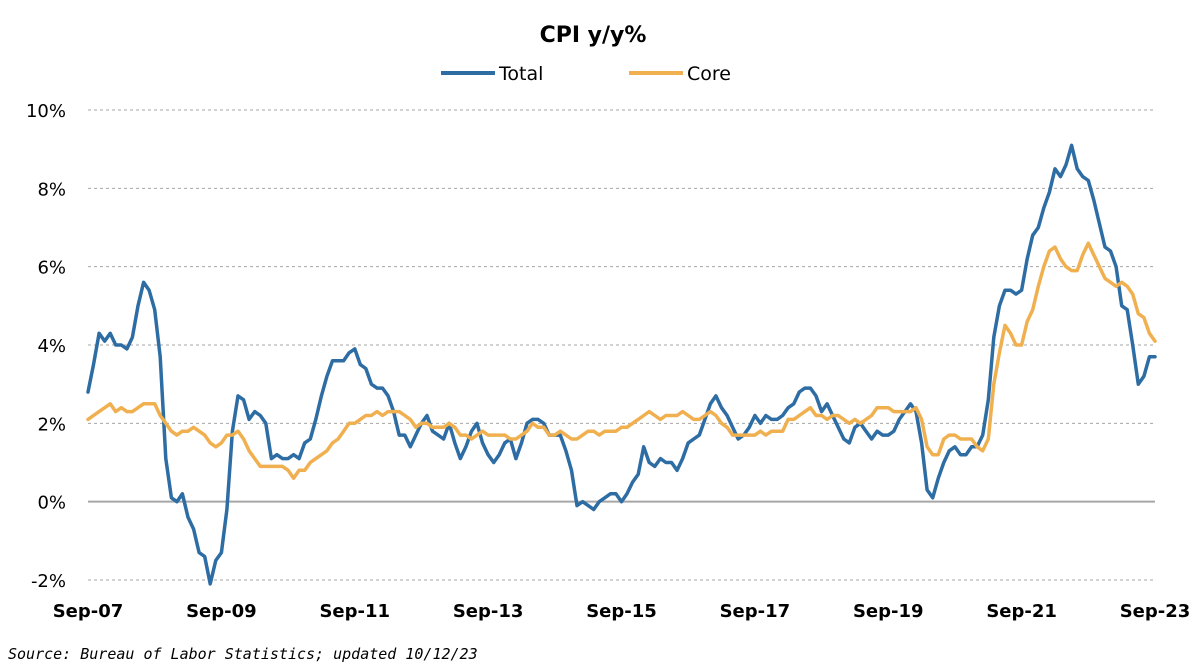  Describe the element at coordinates (221, 611) in the screenshot. I see `x-tick-label-sep-09: Sep-09` at that location.